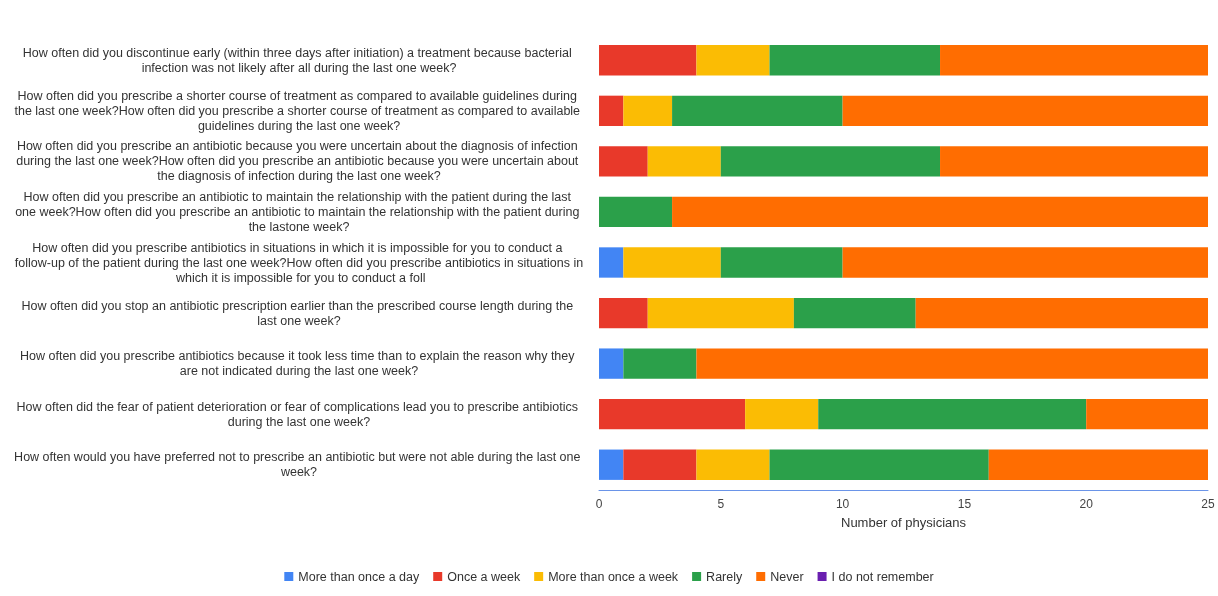 This screenshot has width=1218, height=596. I want to click on legend-label: I do not remember, so click(882, 576).